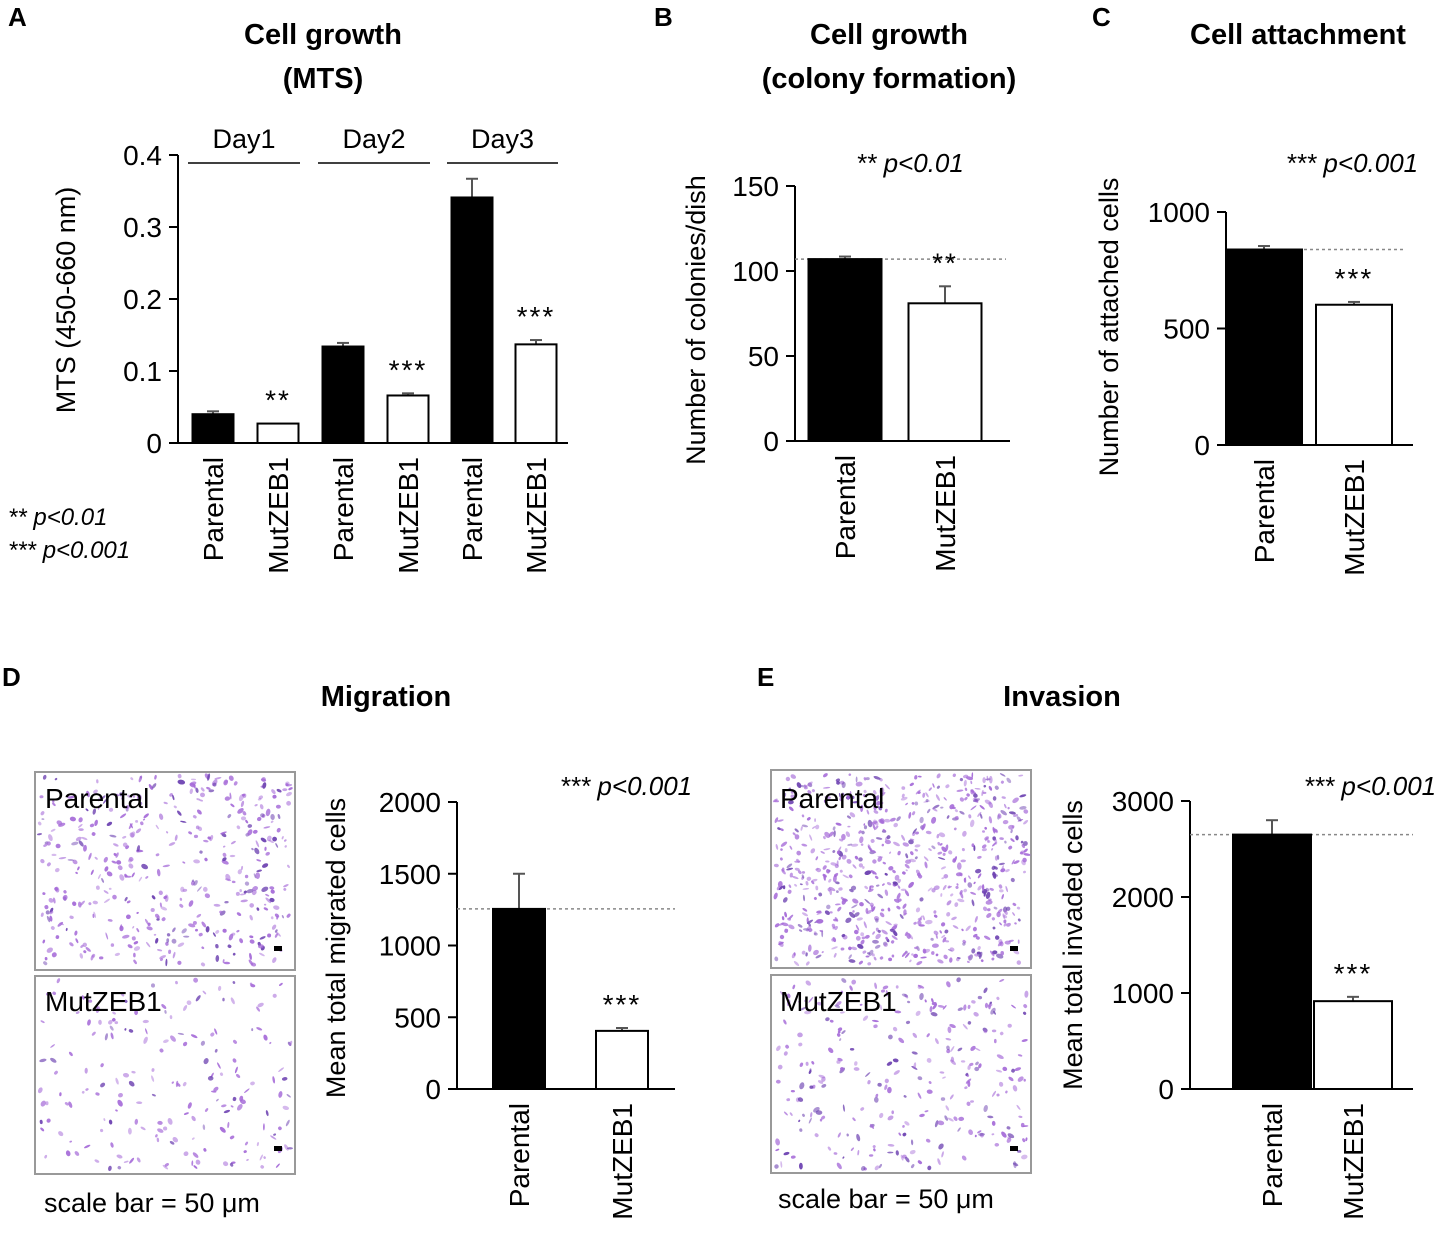  Describe the element at coordinates (845, 350) in the screenshot. I see `bar` at that location.